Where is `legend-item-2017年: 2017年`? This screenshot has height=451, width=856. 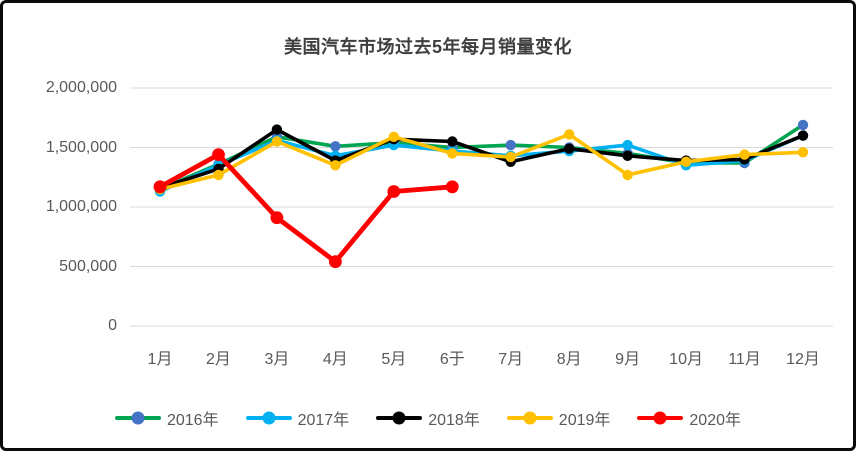
legend-item-2017年: 2017年 is located at coordinates (297, 418).